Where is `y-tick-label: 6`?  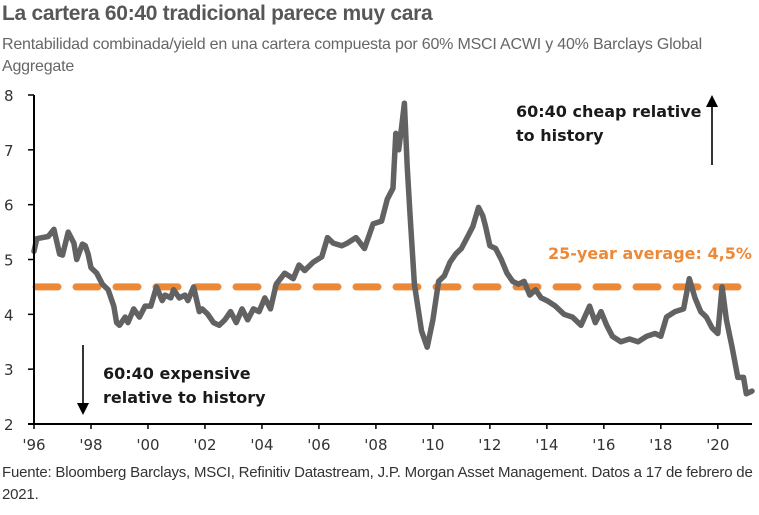 y-tick-label: 6 is located at coordinates (9, 206).